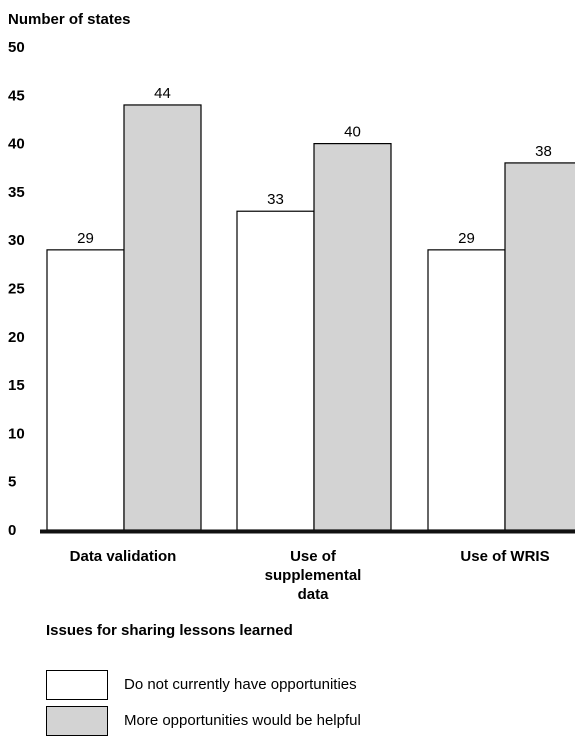 The width and height of the screenshot is (575, 742). Describe the element at coordinates (16, 192) in the screenshot. I see `y-tick-label: 35` at that location.